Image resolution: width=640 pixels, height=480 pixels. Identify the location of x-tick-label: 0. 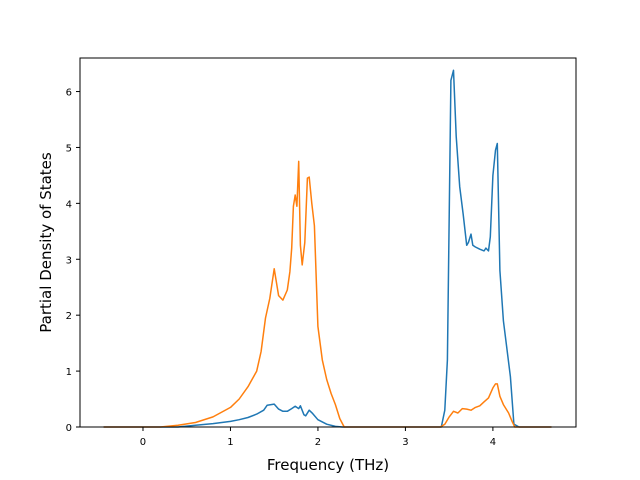
(143, 442).